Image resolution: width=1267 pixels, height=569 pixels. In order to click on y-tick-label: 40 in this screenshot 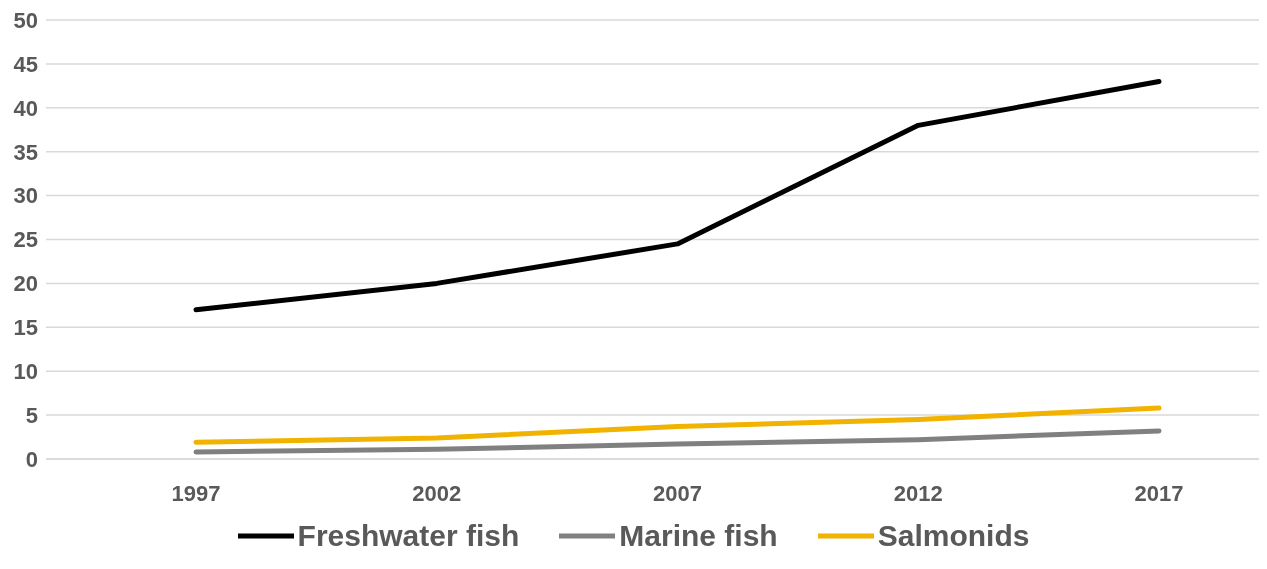, I will do `click(25, 108)`.